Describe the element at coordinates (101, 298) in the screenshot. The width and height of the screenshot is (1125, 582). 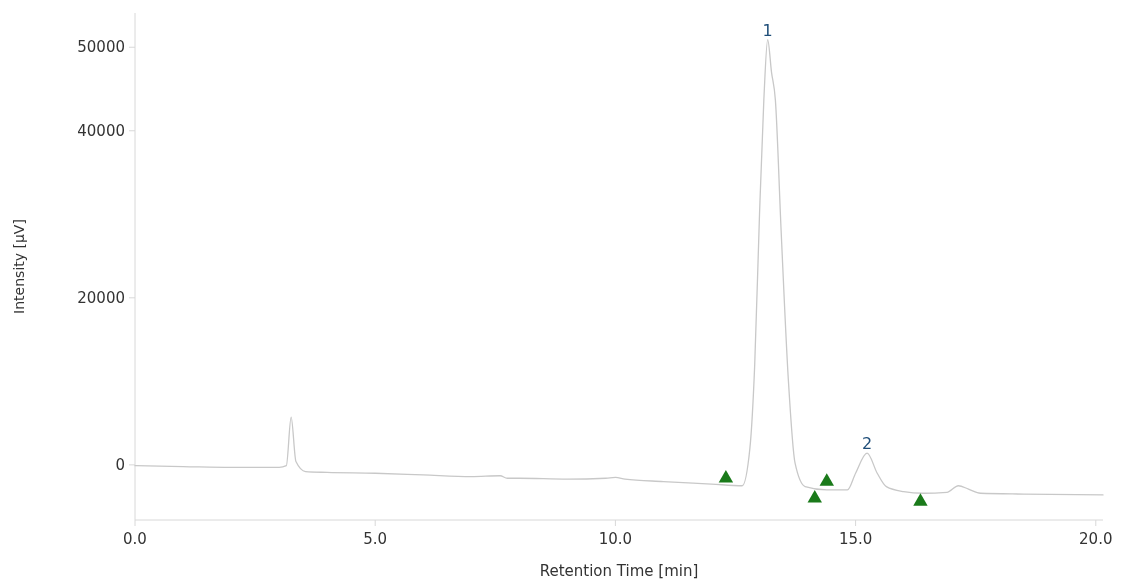
I see `y-tick-label: 20000` at that location.